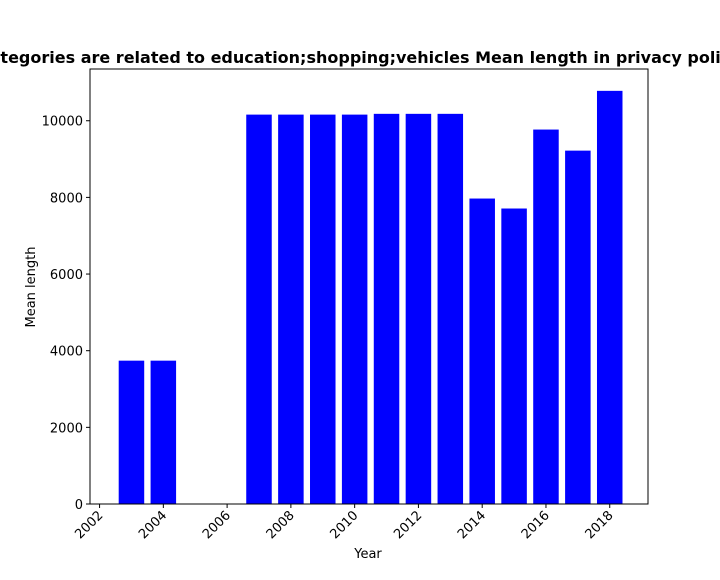 This screenshot has width=720, height=580. I want to click on y-tick-label-4000: 4000, so click(66, 352).